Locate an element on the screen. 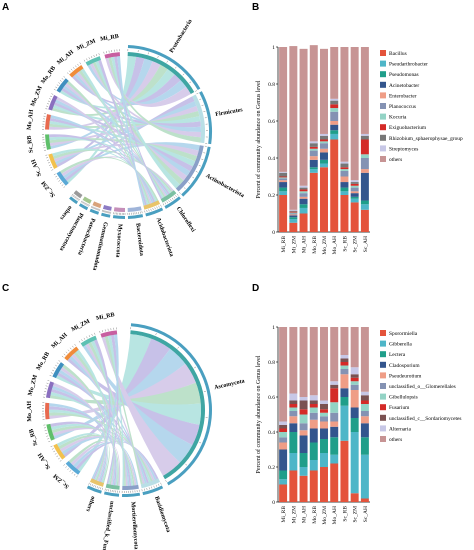 Image resolution: width=474 pixels, height=550 pixels. legend-swatch-pseudeurotium is located at coordinates (383, 375).